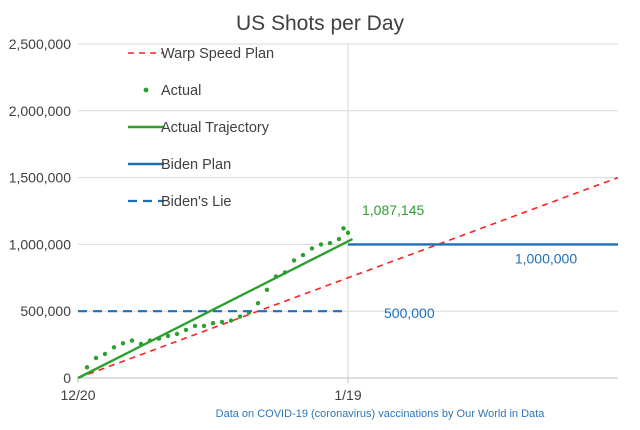 The width and height of the screenshot is (640, 430). I want to click on y-tick-label: 2,000,000, so click(40, 111).